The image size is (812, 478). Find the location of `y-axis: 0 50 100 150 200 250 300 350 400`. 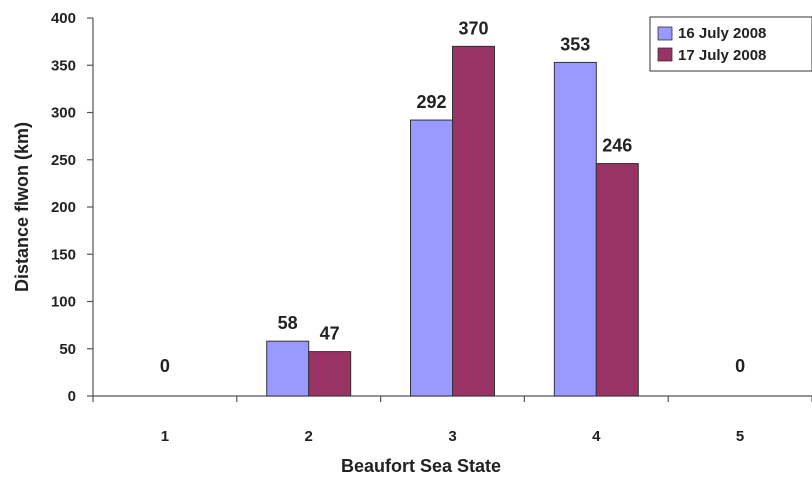

y-axis: 0 50 100 150 200 250 300 350 400 is located at coordinates (72, 207).